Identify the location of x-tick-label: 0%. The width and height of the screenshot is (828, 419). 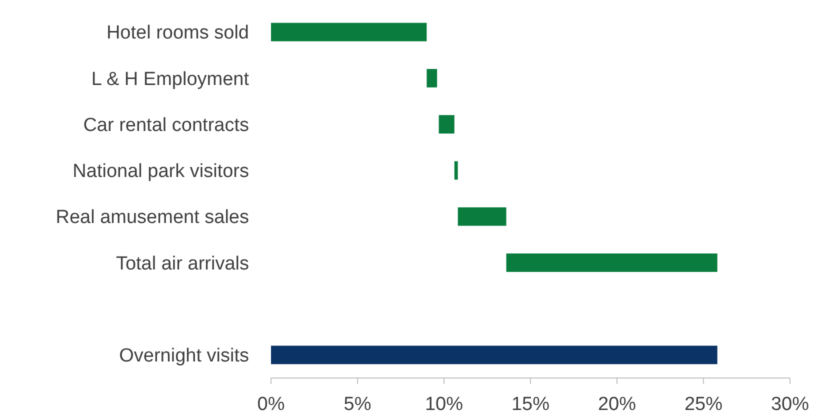
(271, 404).